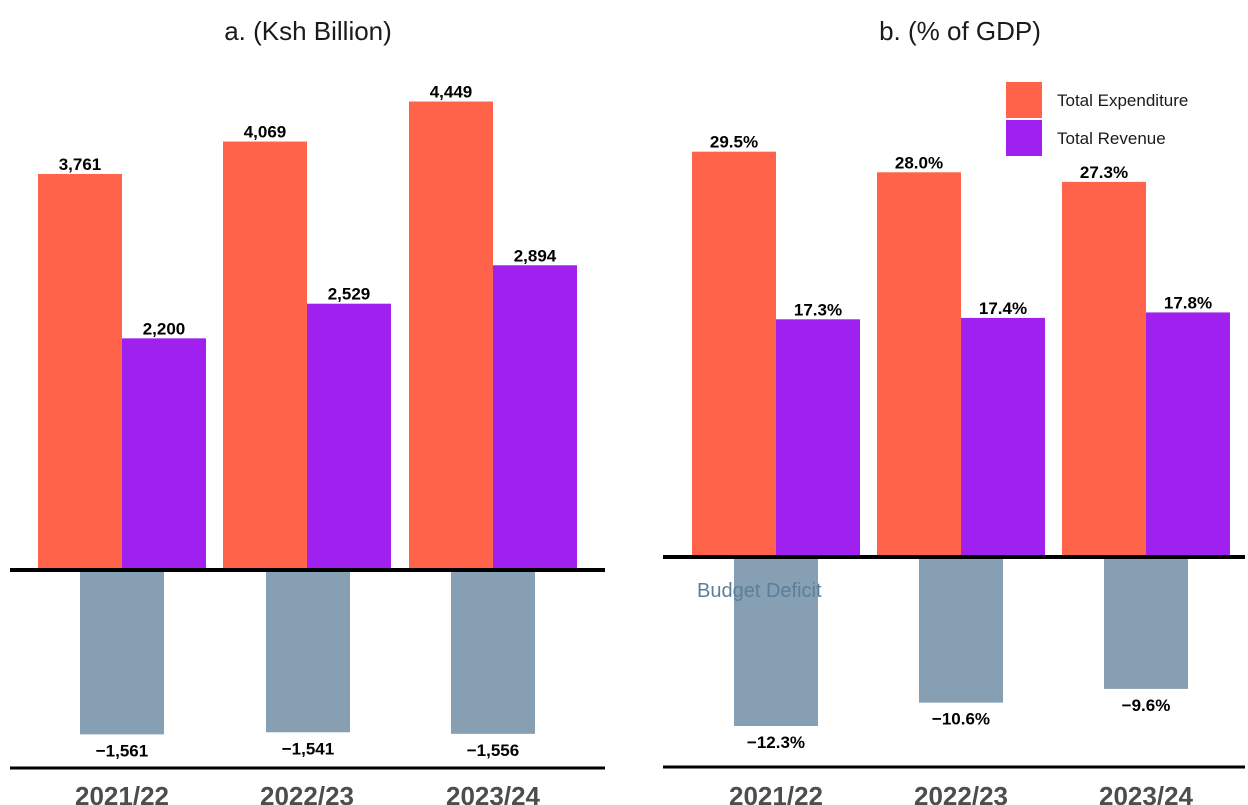 The width and height of the screenshot is (1248, 805). Describe the element at coordinates (1188, 302) in the screenshot. I see `revenue-value-label: 17.8%` at that location.